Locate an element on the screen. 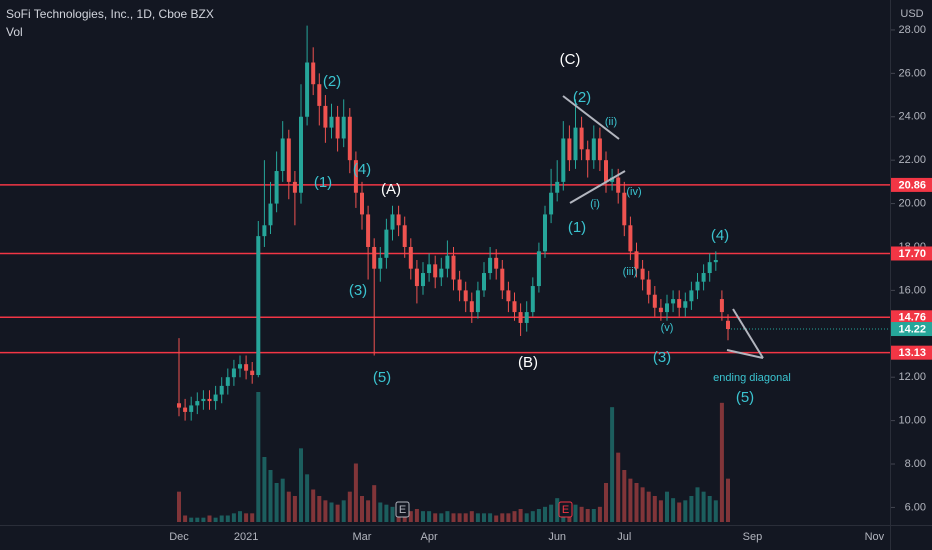  x-tick-label: Mar is located at coordinates (362, 537).